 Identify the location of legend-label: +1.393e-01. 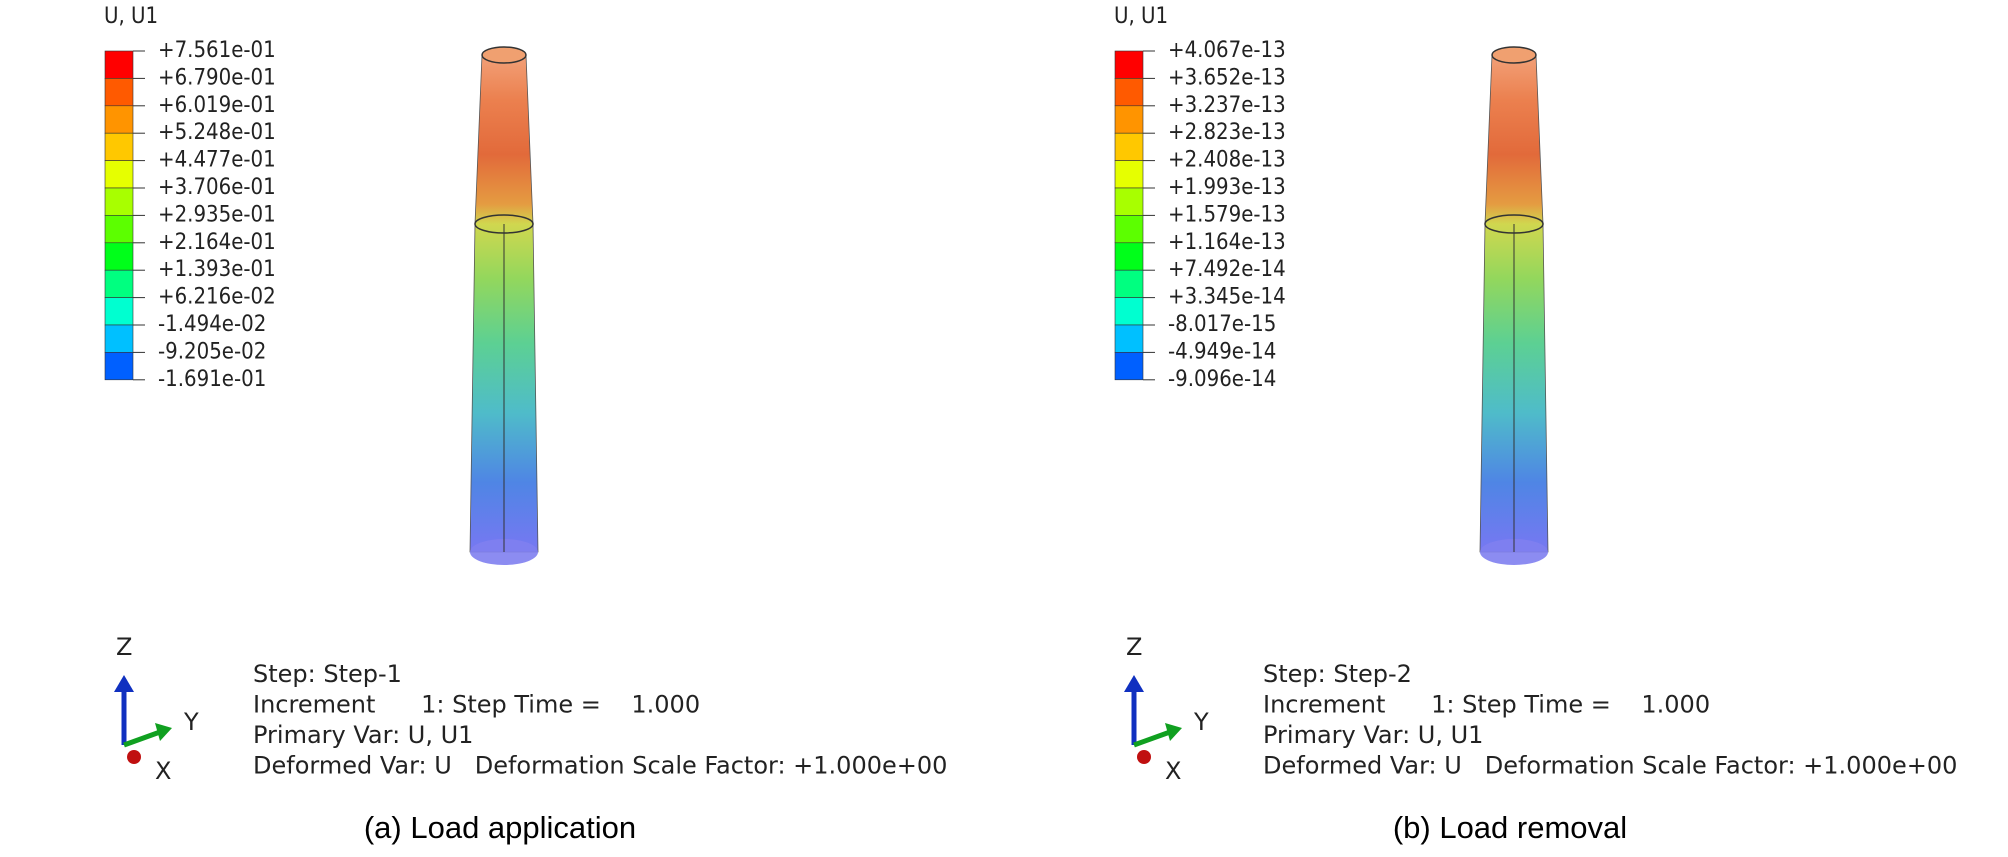
(217, 269).